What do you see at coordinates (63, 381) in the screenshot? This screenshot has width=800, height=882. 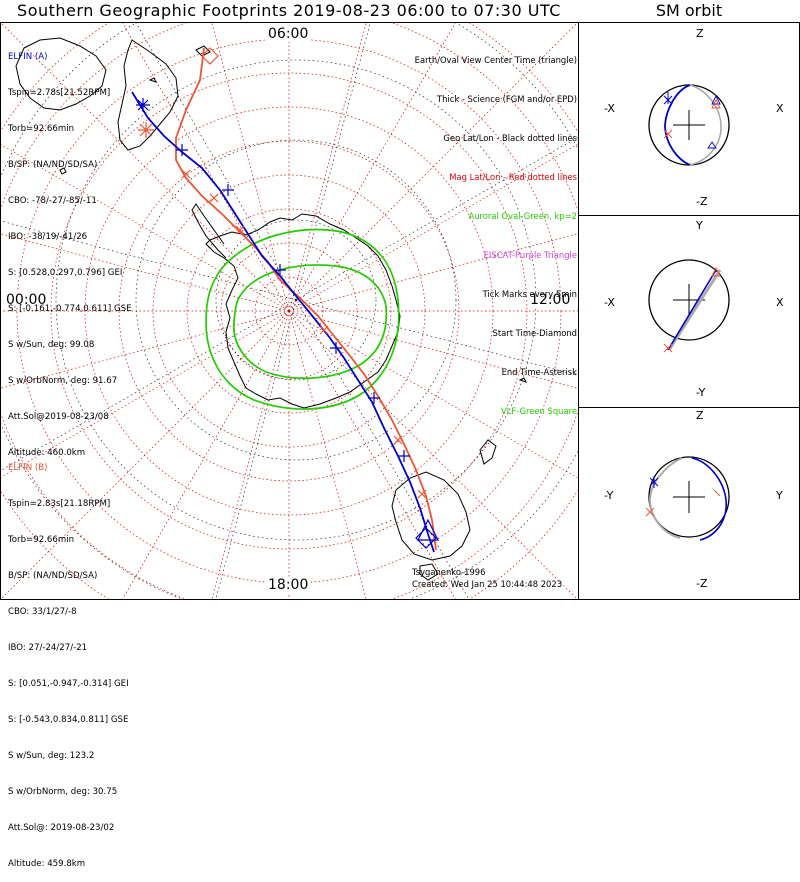 I see `elfin-a-line: S w/OrbNorm, deg: 91.67` at bounding box center [63, 381].